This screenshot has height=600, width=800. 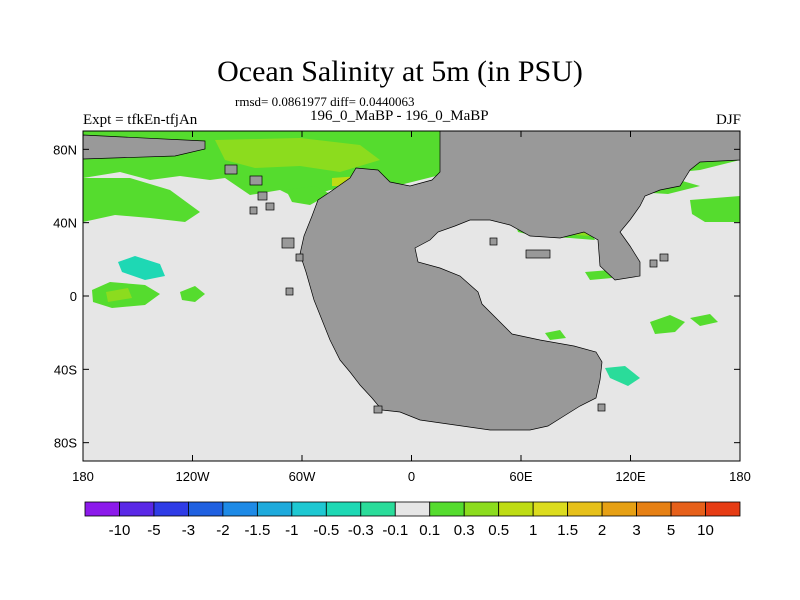 What do you see at coordinates (73, 296) in the screenshot?
I see `y-tick-label: 0` at bounding box center [73, 296].